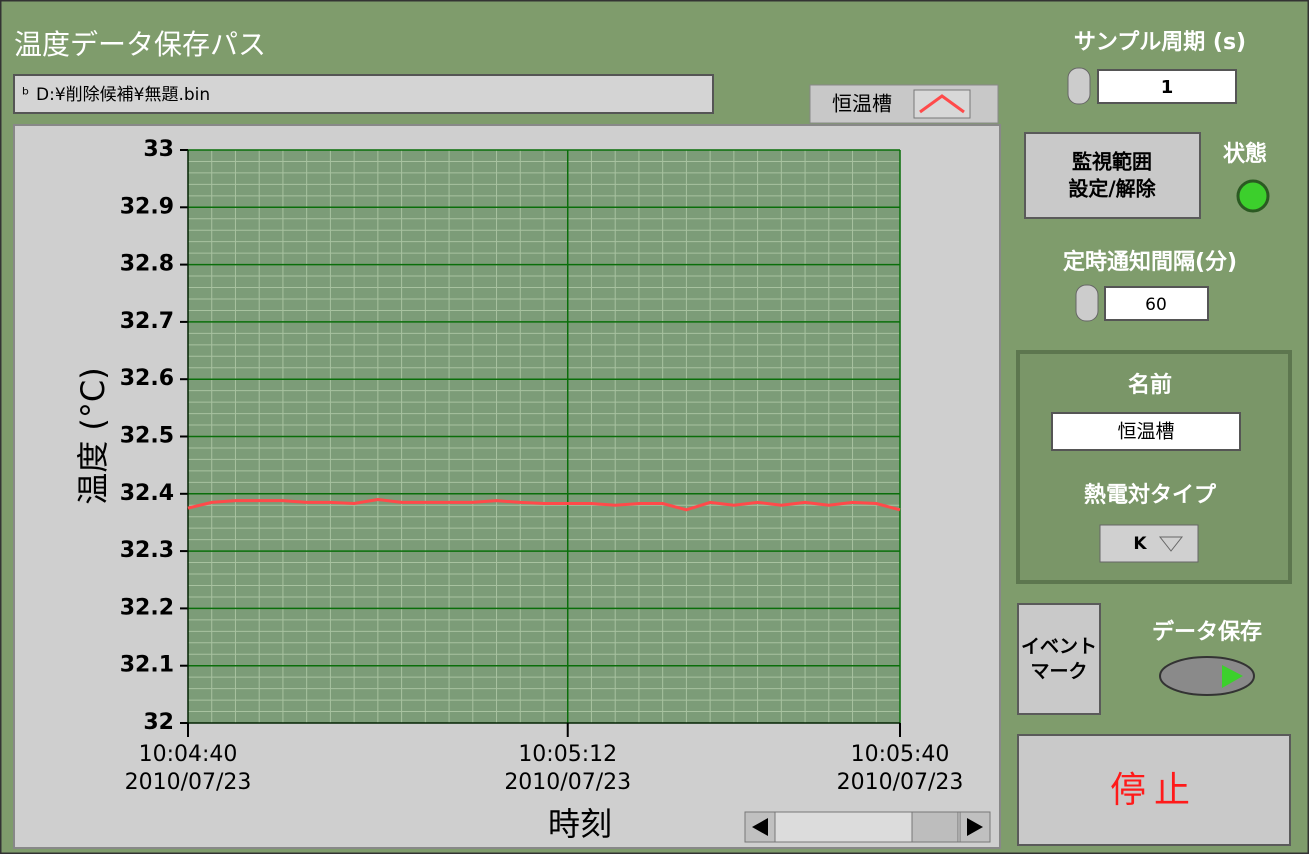  What do you see at coordinates (158, 722) in the screenshot?
I see `y-tick-label: 32` at bounding box center [158, 722].